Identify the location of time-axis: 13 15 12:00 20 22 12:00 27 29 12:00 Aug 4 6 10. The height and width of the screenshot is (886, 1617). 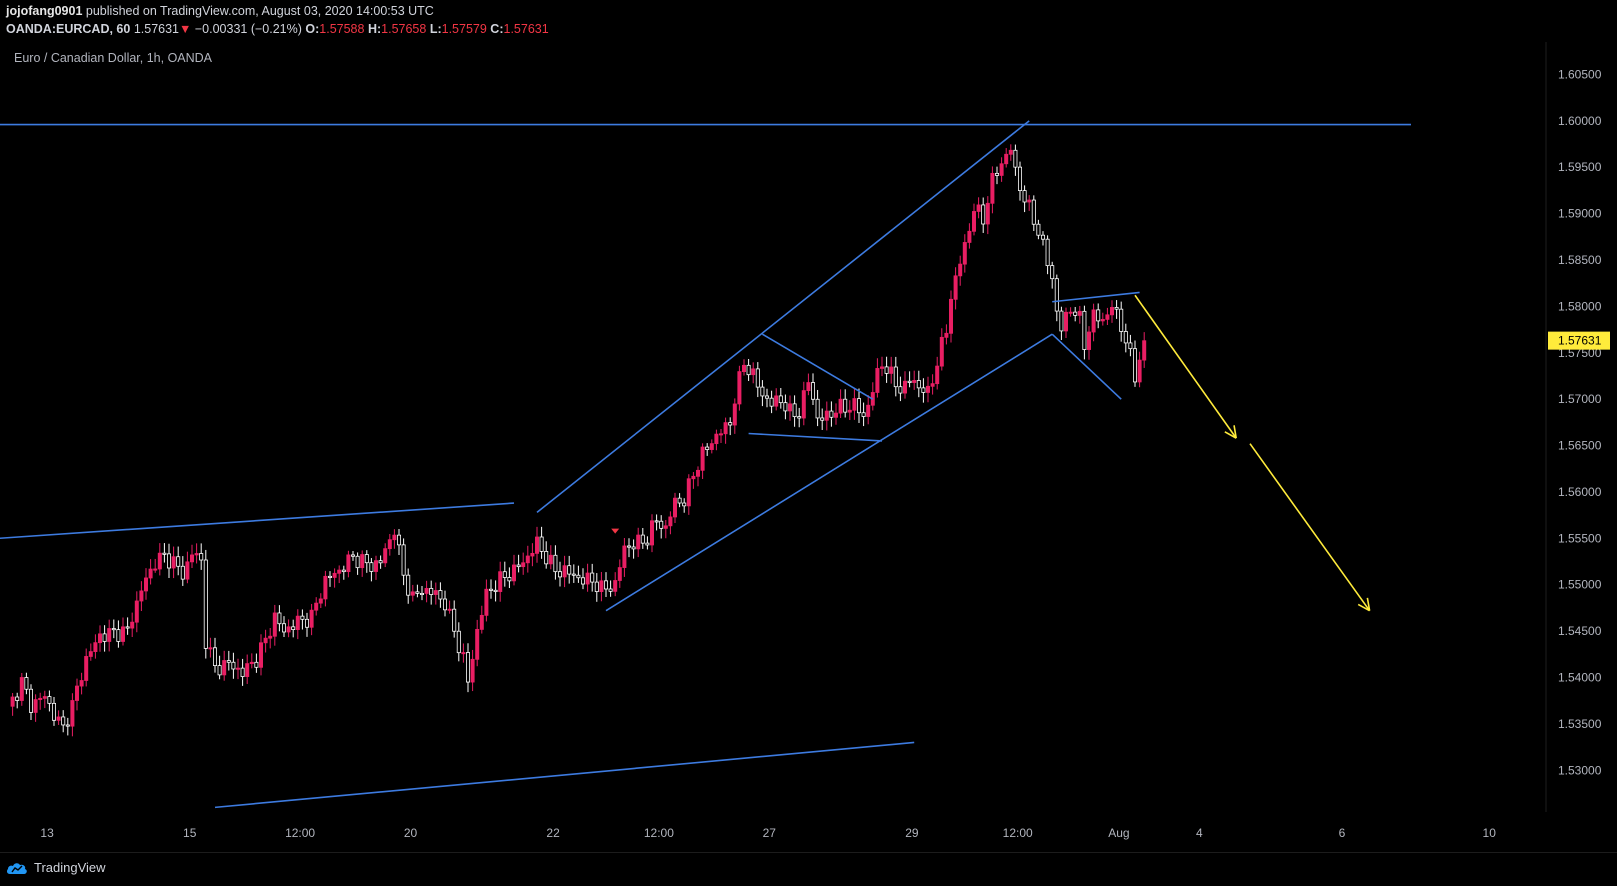
(768, 833).